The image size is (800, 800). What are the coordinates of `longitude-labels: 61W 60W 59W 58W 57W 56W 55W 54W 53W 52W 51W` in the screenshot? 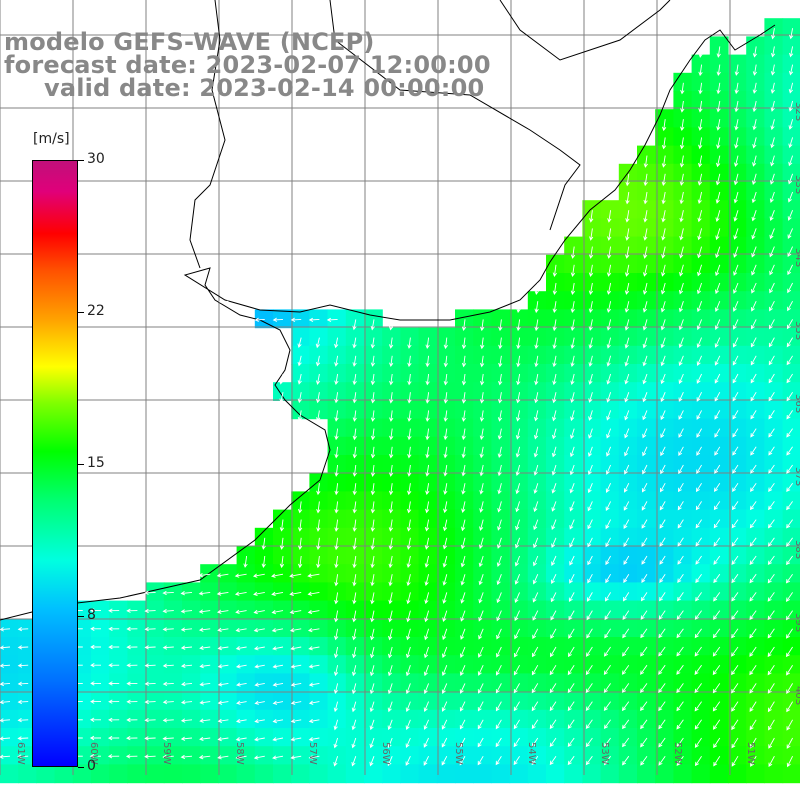 It's located at (385, 753).